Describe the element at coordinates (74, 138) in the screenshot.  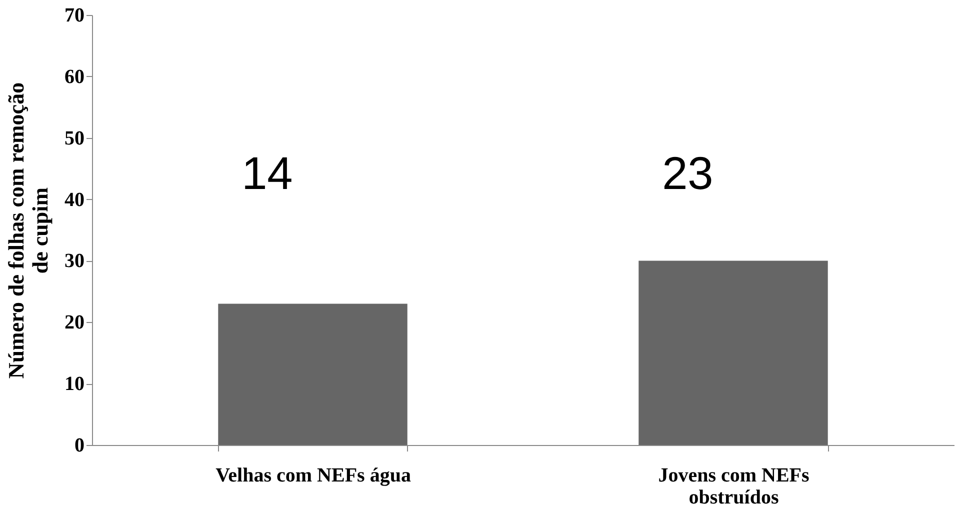
I see `y-tick-label: 50` at that location.